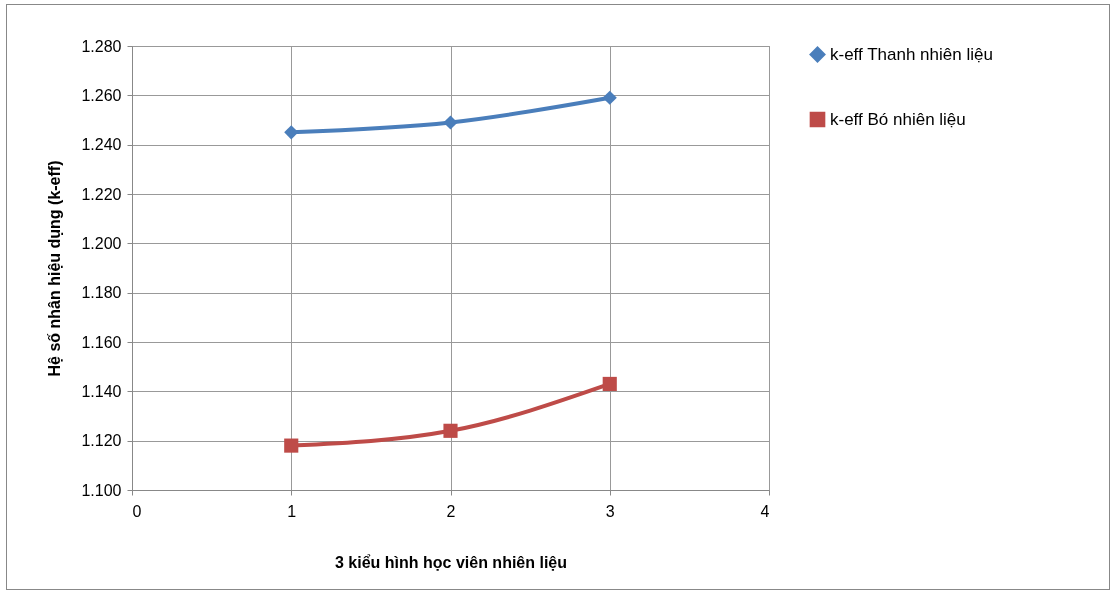  Describe the element at coordinates (101, 293) in the screenshot. I see `y-tick-label: 1.180` at that location.